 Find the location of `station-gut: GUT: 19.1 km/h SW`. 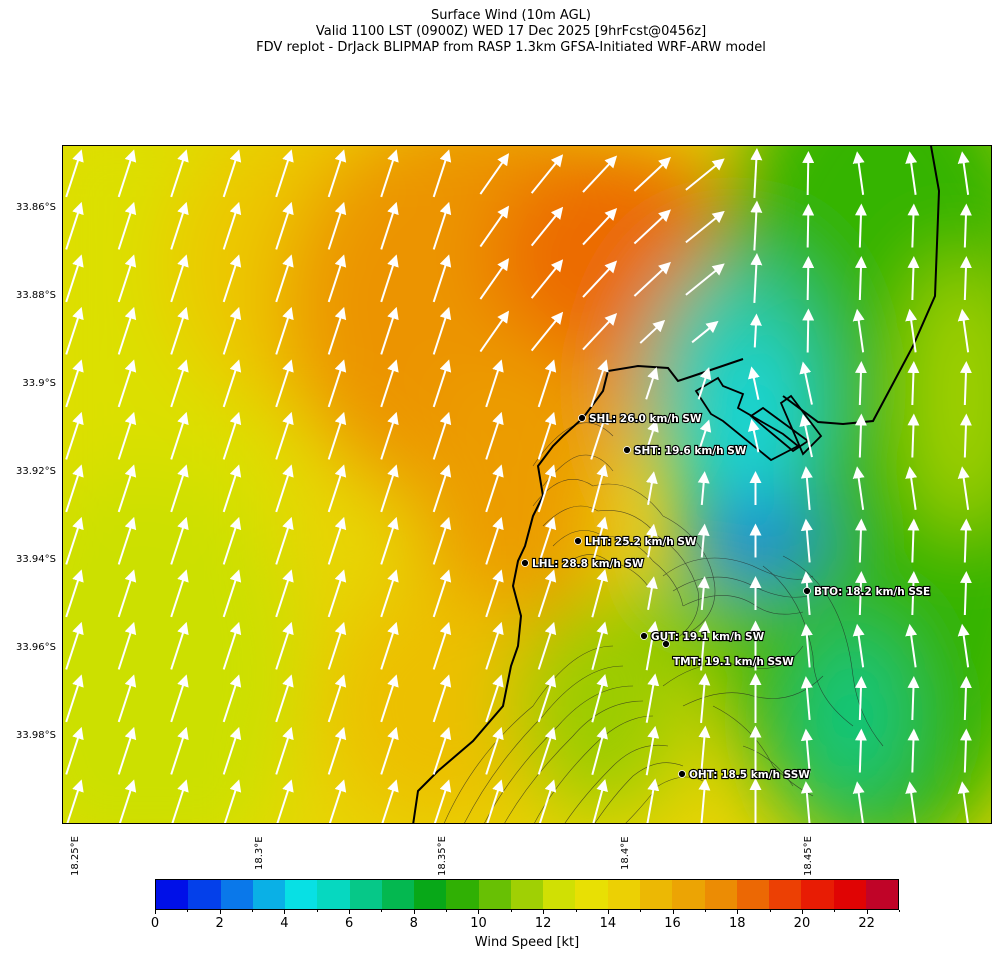

station-gut: GUT: 19.1 km/h SW is located at coordinates (703, 637).